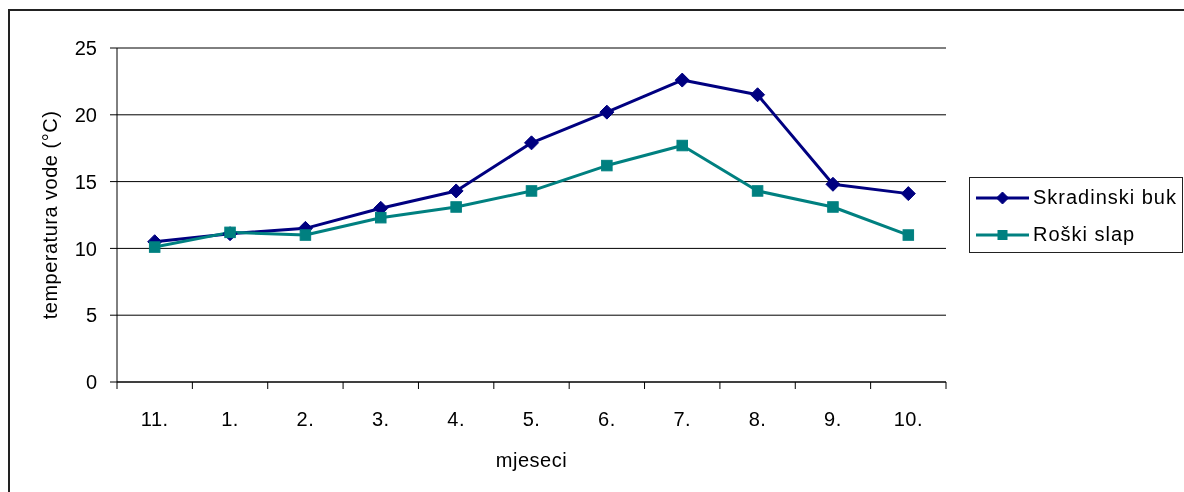  What do you see at coordinates (1084, 234) in the screenshot?
I see `legend-label: Roški slap` at bounding box center [1084, 234].